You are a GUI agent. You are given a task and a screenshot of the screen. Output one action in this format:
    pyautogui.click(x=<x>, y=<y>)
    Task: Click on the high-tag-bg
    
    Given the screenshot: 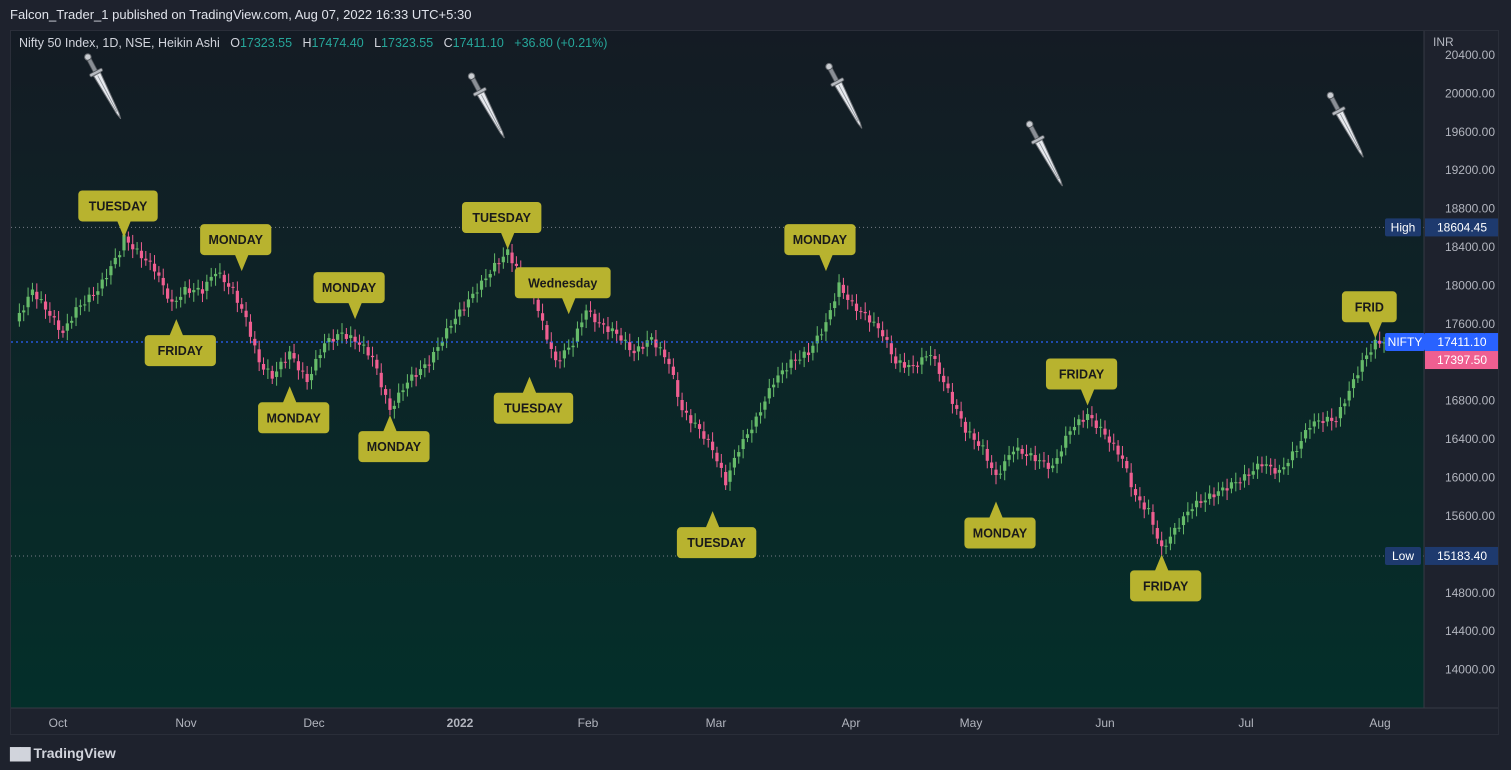 What is the action you would take?
    pyautogui.click(x=1403, y=227)
    